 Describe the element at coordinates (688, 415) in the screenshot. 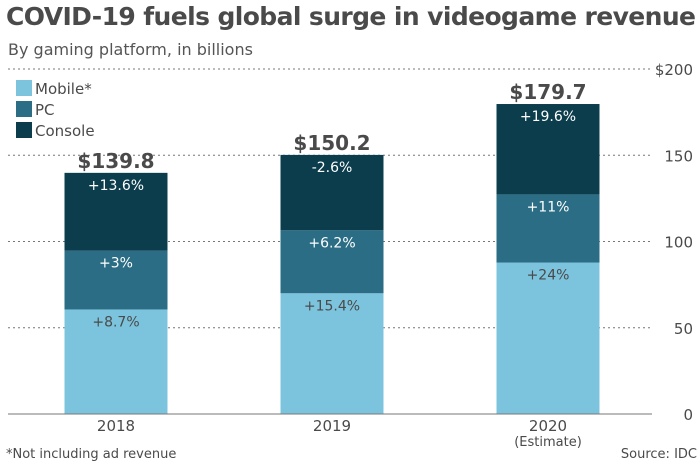

I see `y-tick-label: 0` at that location.